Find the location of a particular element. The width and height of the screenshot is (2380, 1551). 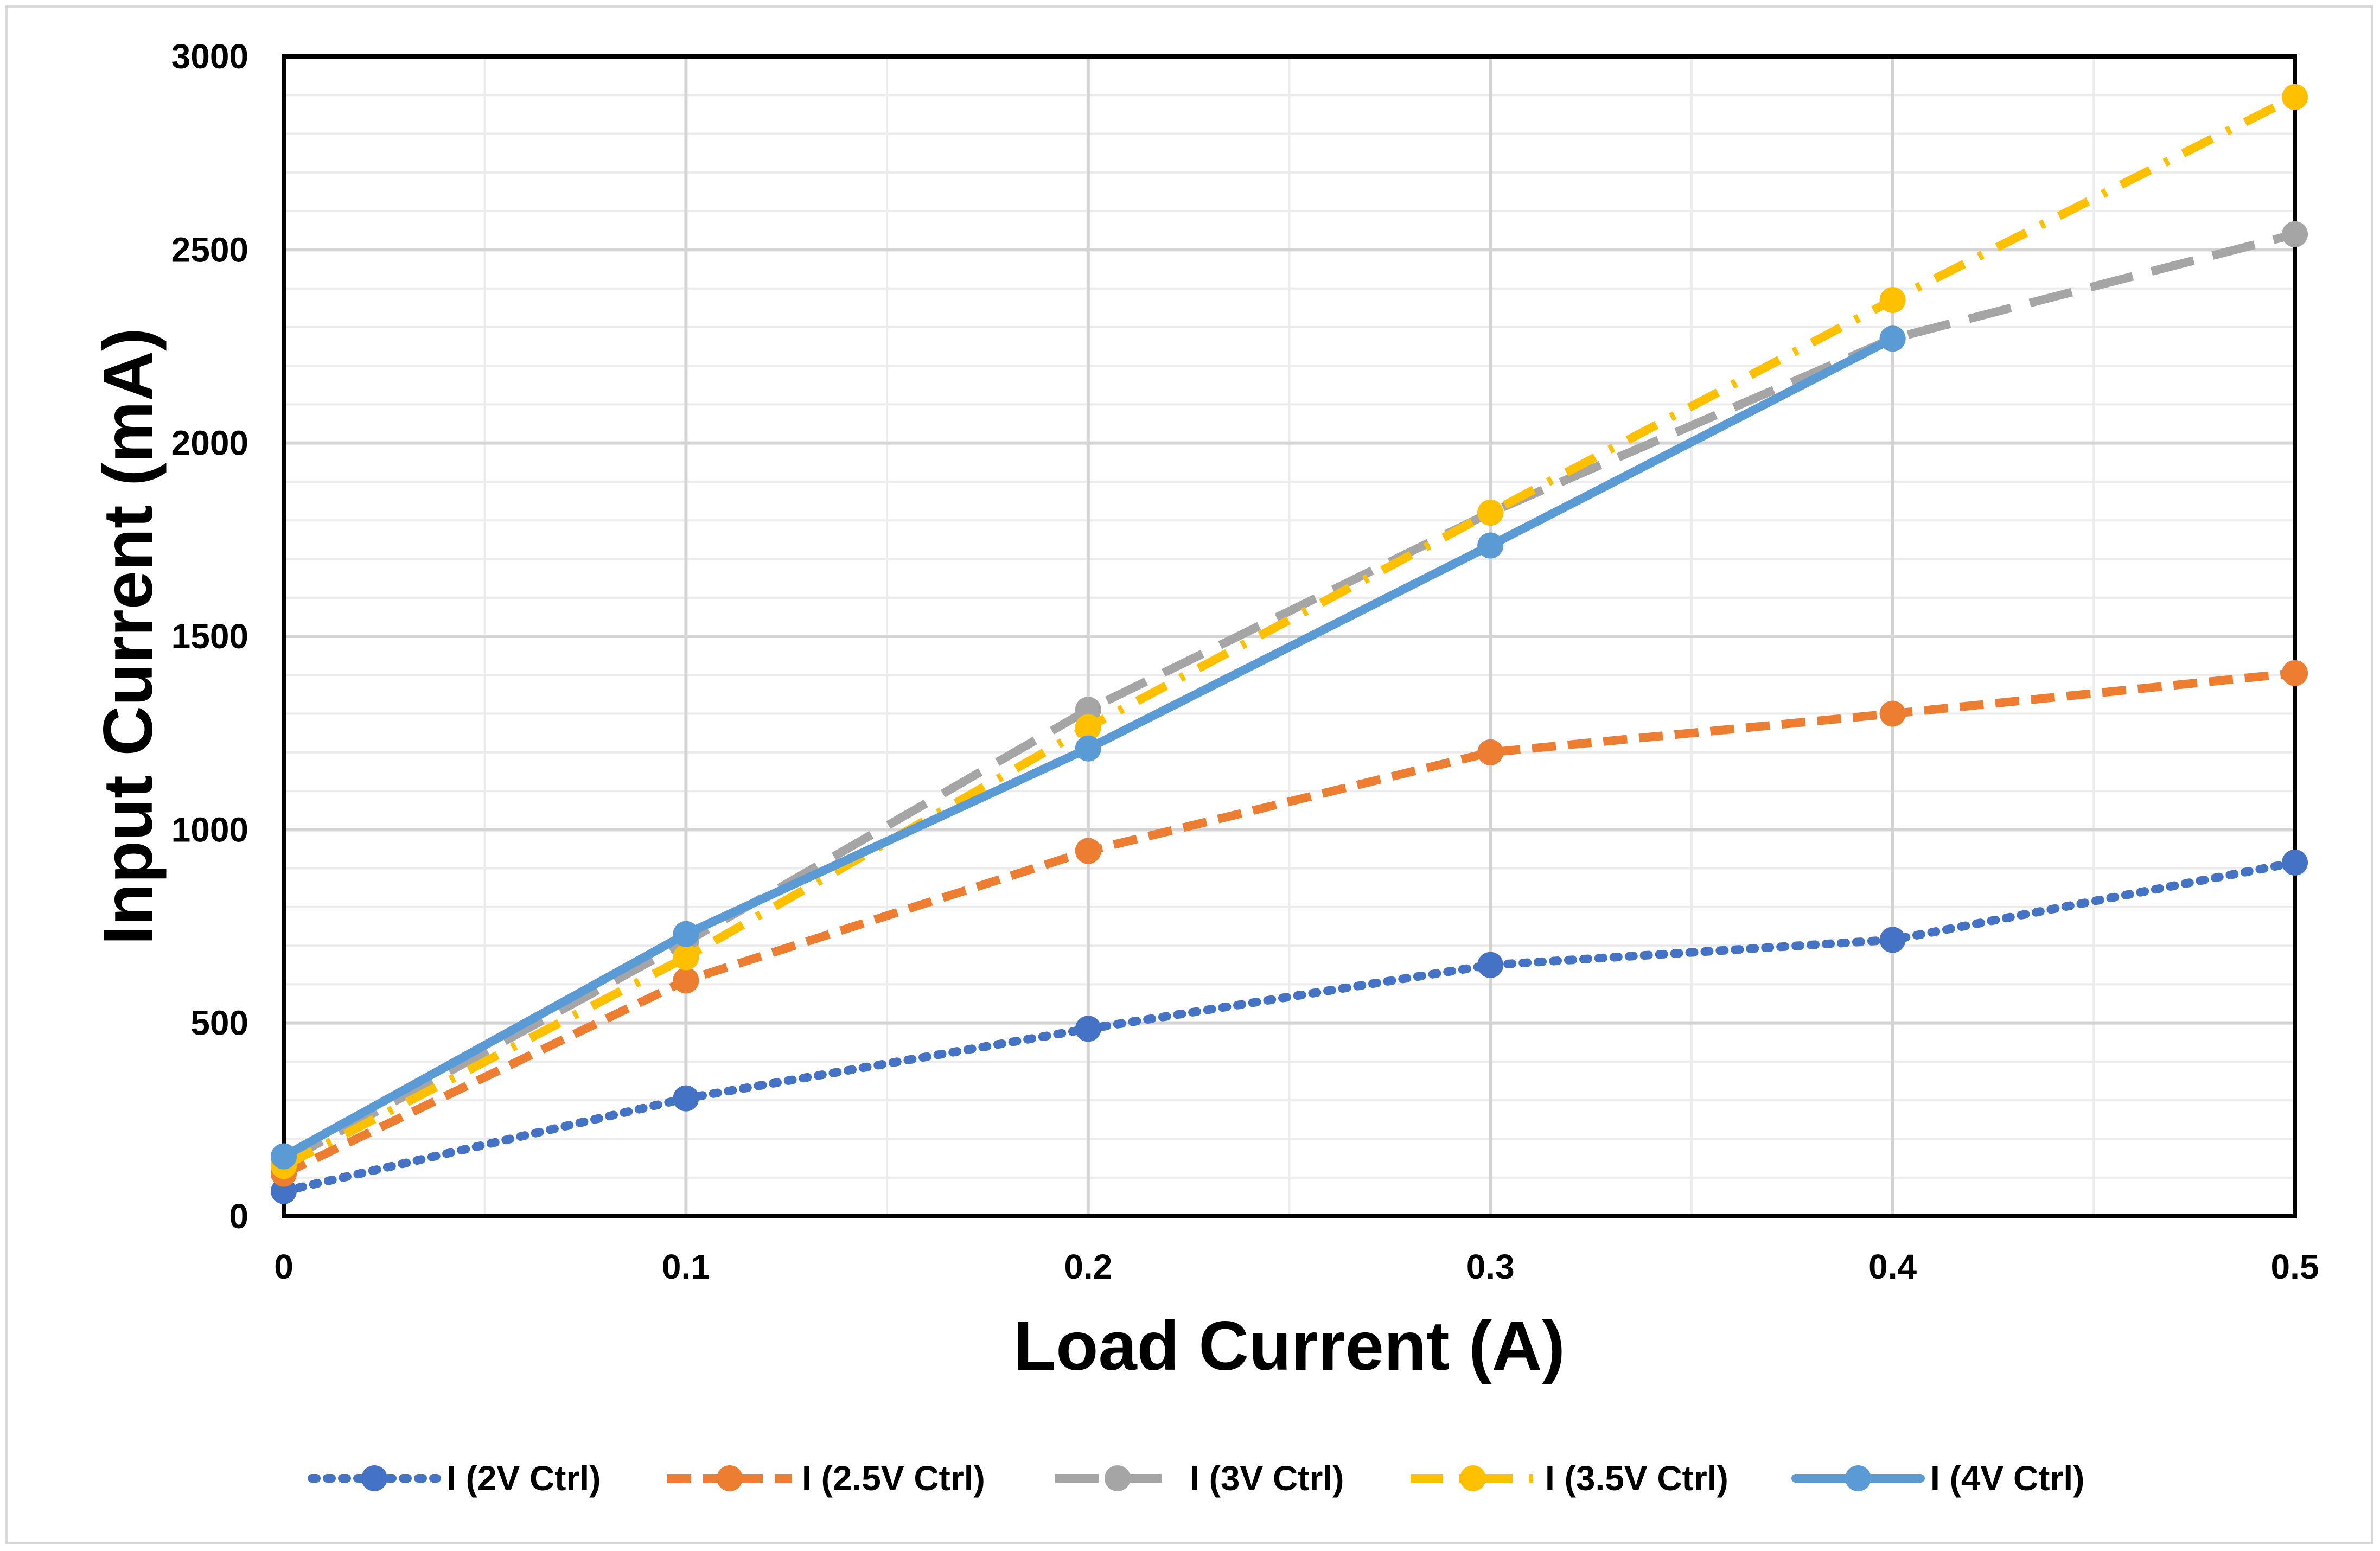

y-tick-label: 0 is located at coordinates (238, 1216).